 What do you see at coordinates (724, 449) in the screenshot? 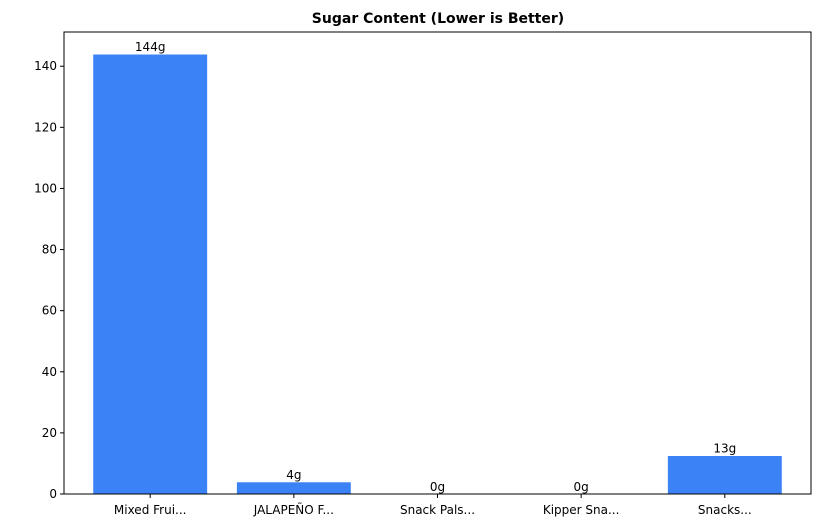
I see `data-label: 13g` at bounding box center [724, 449].